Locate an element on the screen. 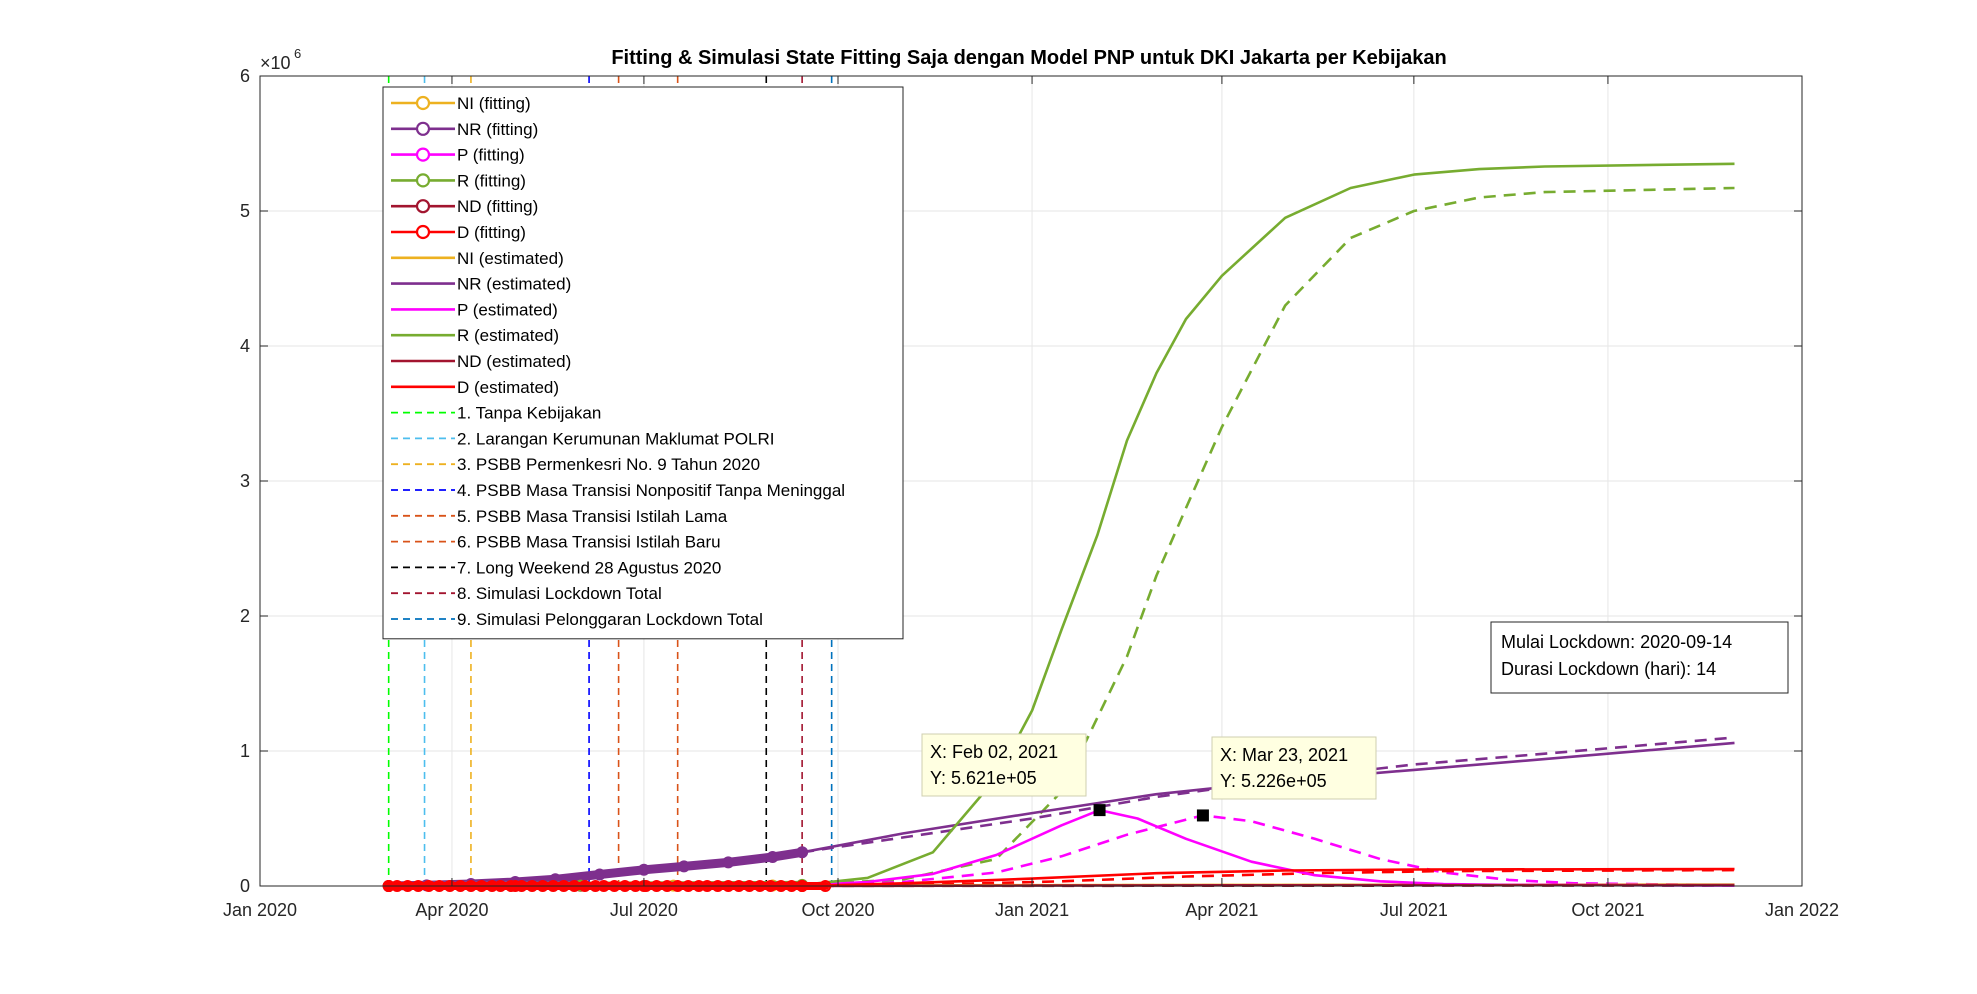 Image resolution: width=1977 pixels, height=994 pixels. datatip-x-label: X: Mar 23, 2021 is located at coordinates (1284, 755).